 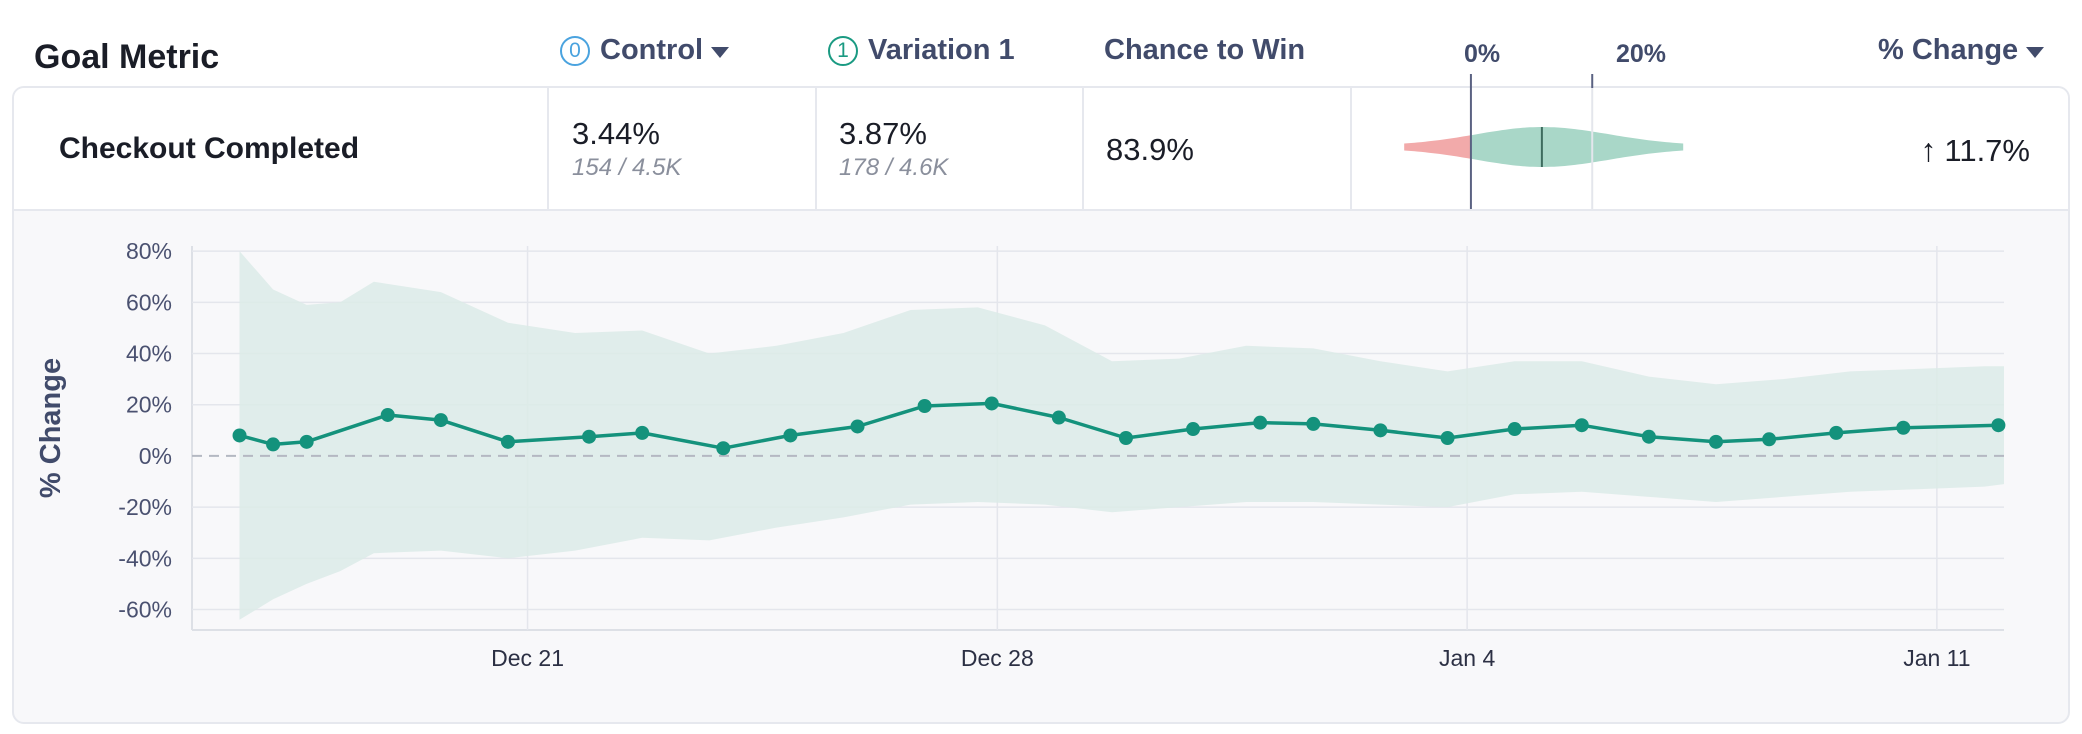 I want to click on violin-plot, so click(x=1544, y=141).